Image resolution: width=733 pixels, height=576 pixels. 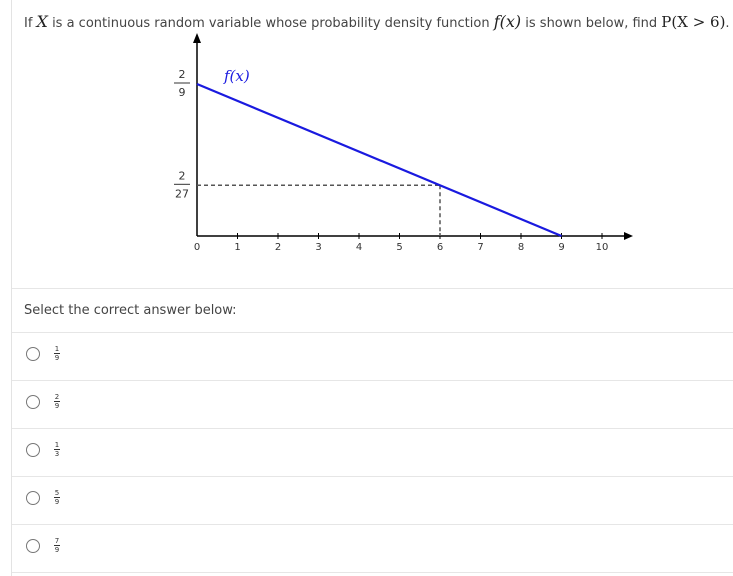 I want to click on y-tick-denominator: 27, so click(x=182, y=193).